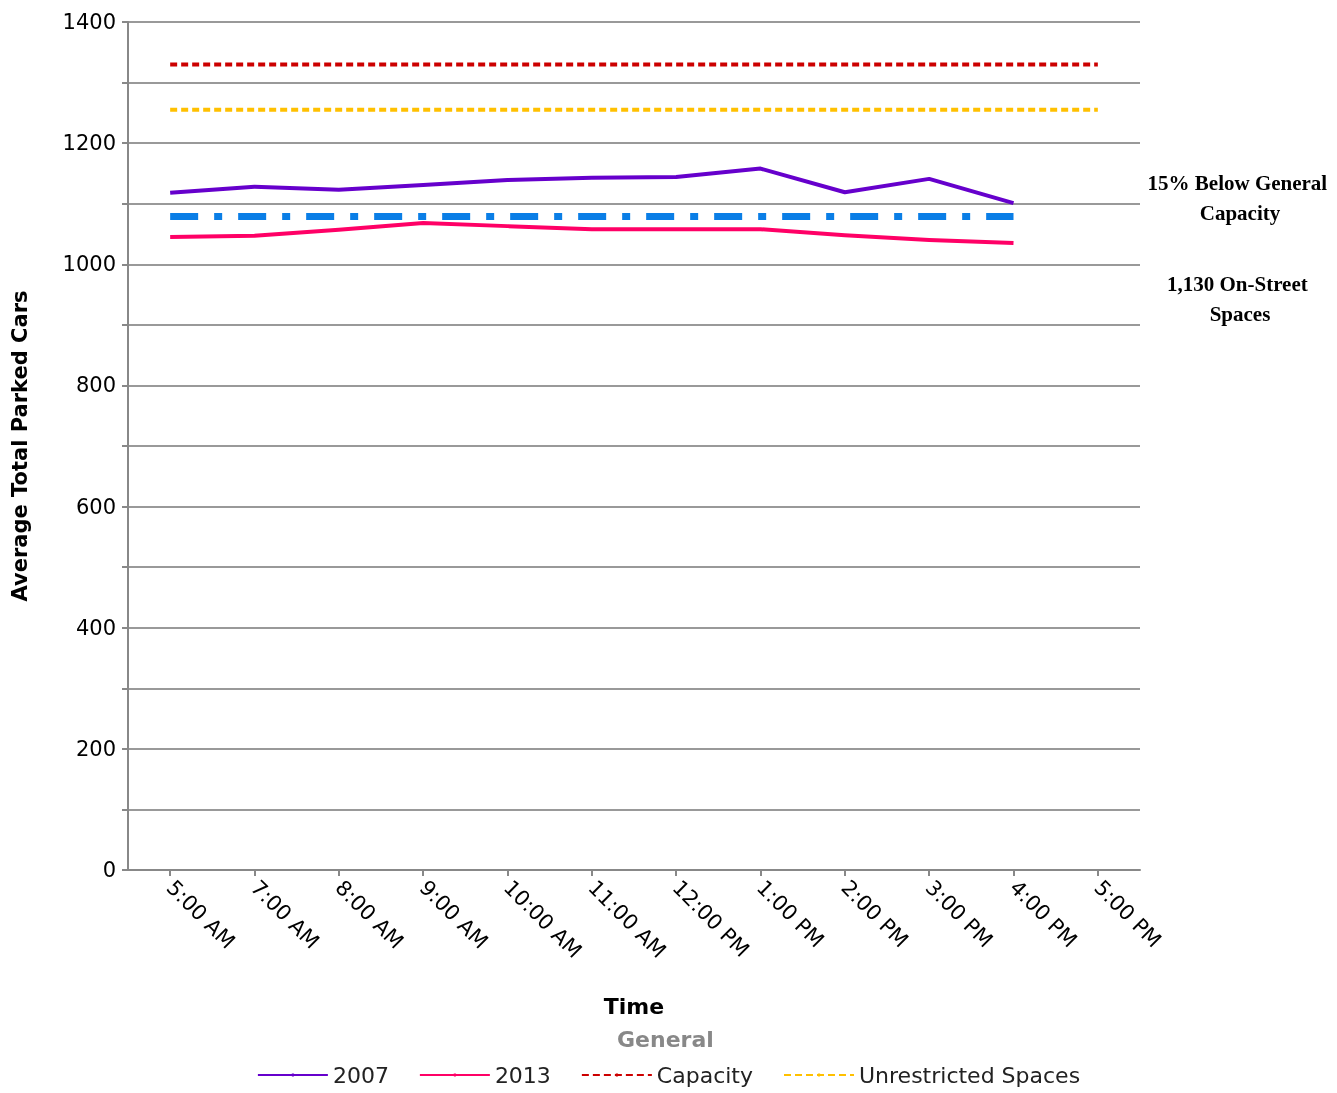 The image size is (1337, 1093). I want to click on y-tick-label: 0, so click(109, 870).